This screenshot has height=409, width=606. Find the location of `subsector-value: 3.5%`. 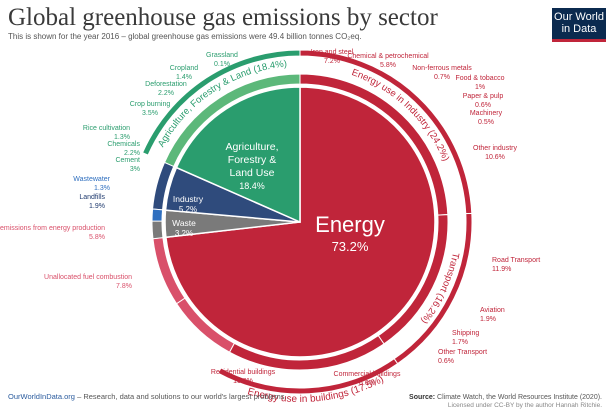

subsector-value: 3.5% is located at coordinates (150, 113).